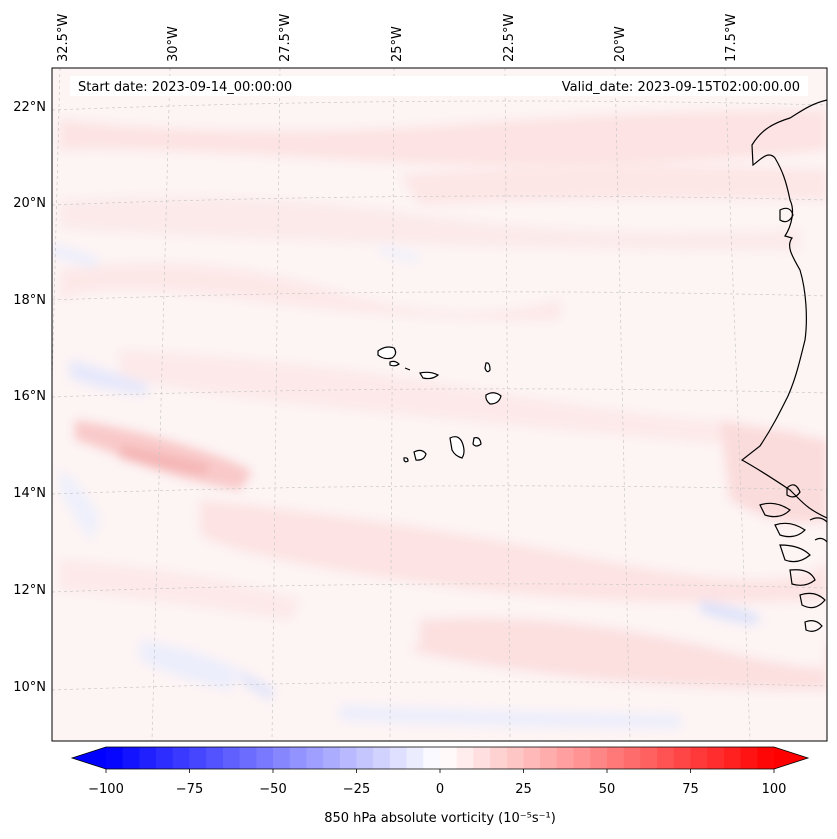  Describe the element at coordinates (189, 789) in the screenshot. I see `colorbar-tick-label: −75` at that location.